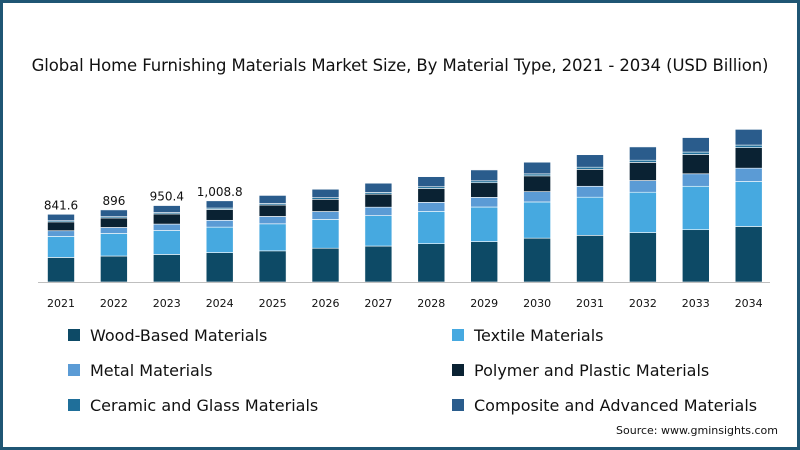 Image resolution: width=800 pixels, height=450 pixels. Describe the element at coordinates (113, 201) in the screenshot. I see `data-label-2022: 896` at that location.